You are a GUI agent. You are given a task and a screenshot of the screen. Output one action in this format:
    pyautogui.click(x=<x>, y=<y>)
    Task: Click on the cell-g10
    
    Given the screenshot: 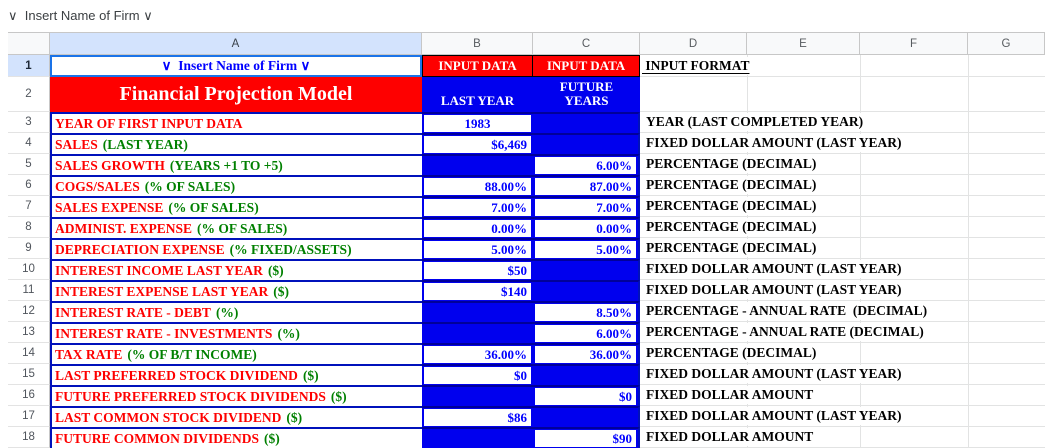 What is the action you would take?
    pyautogui.click(x=1006, y=269)
    